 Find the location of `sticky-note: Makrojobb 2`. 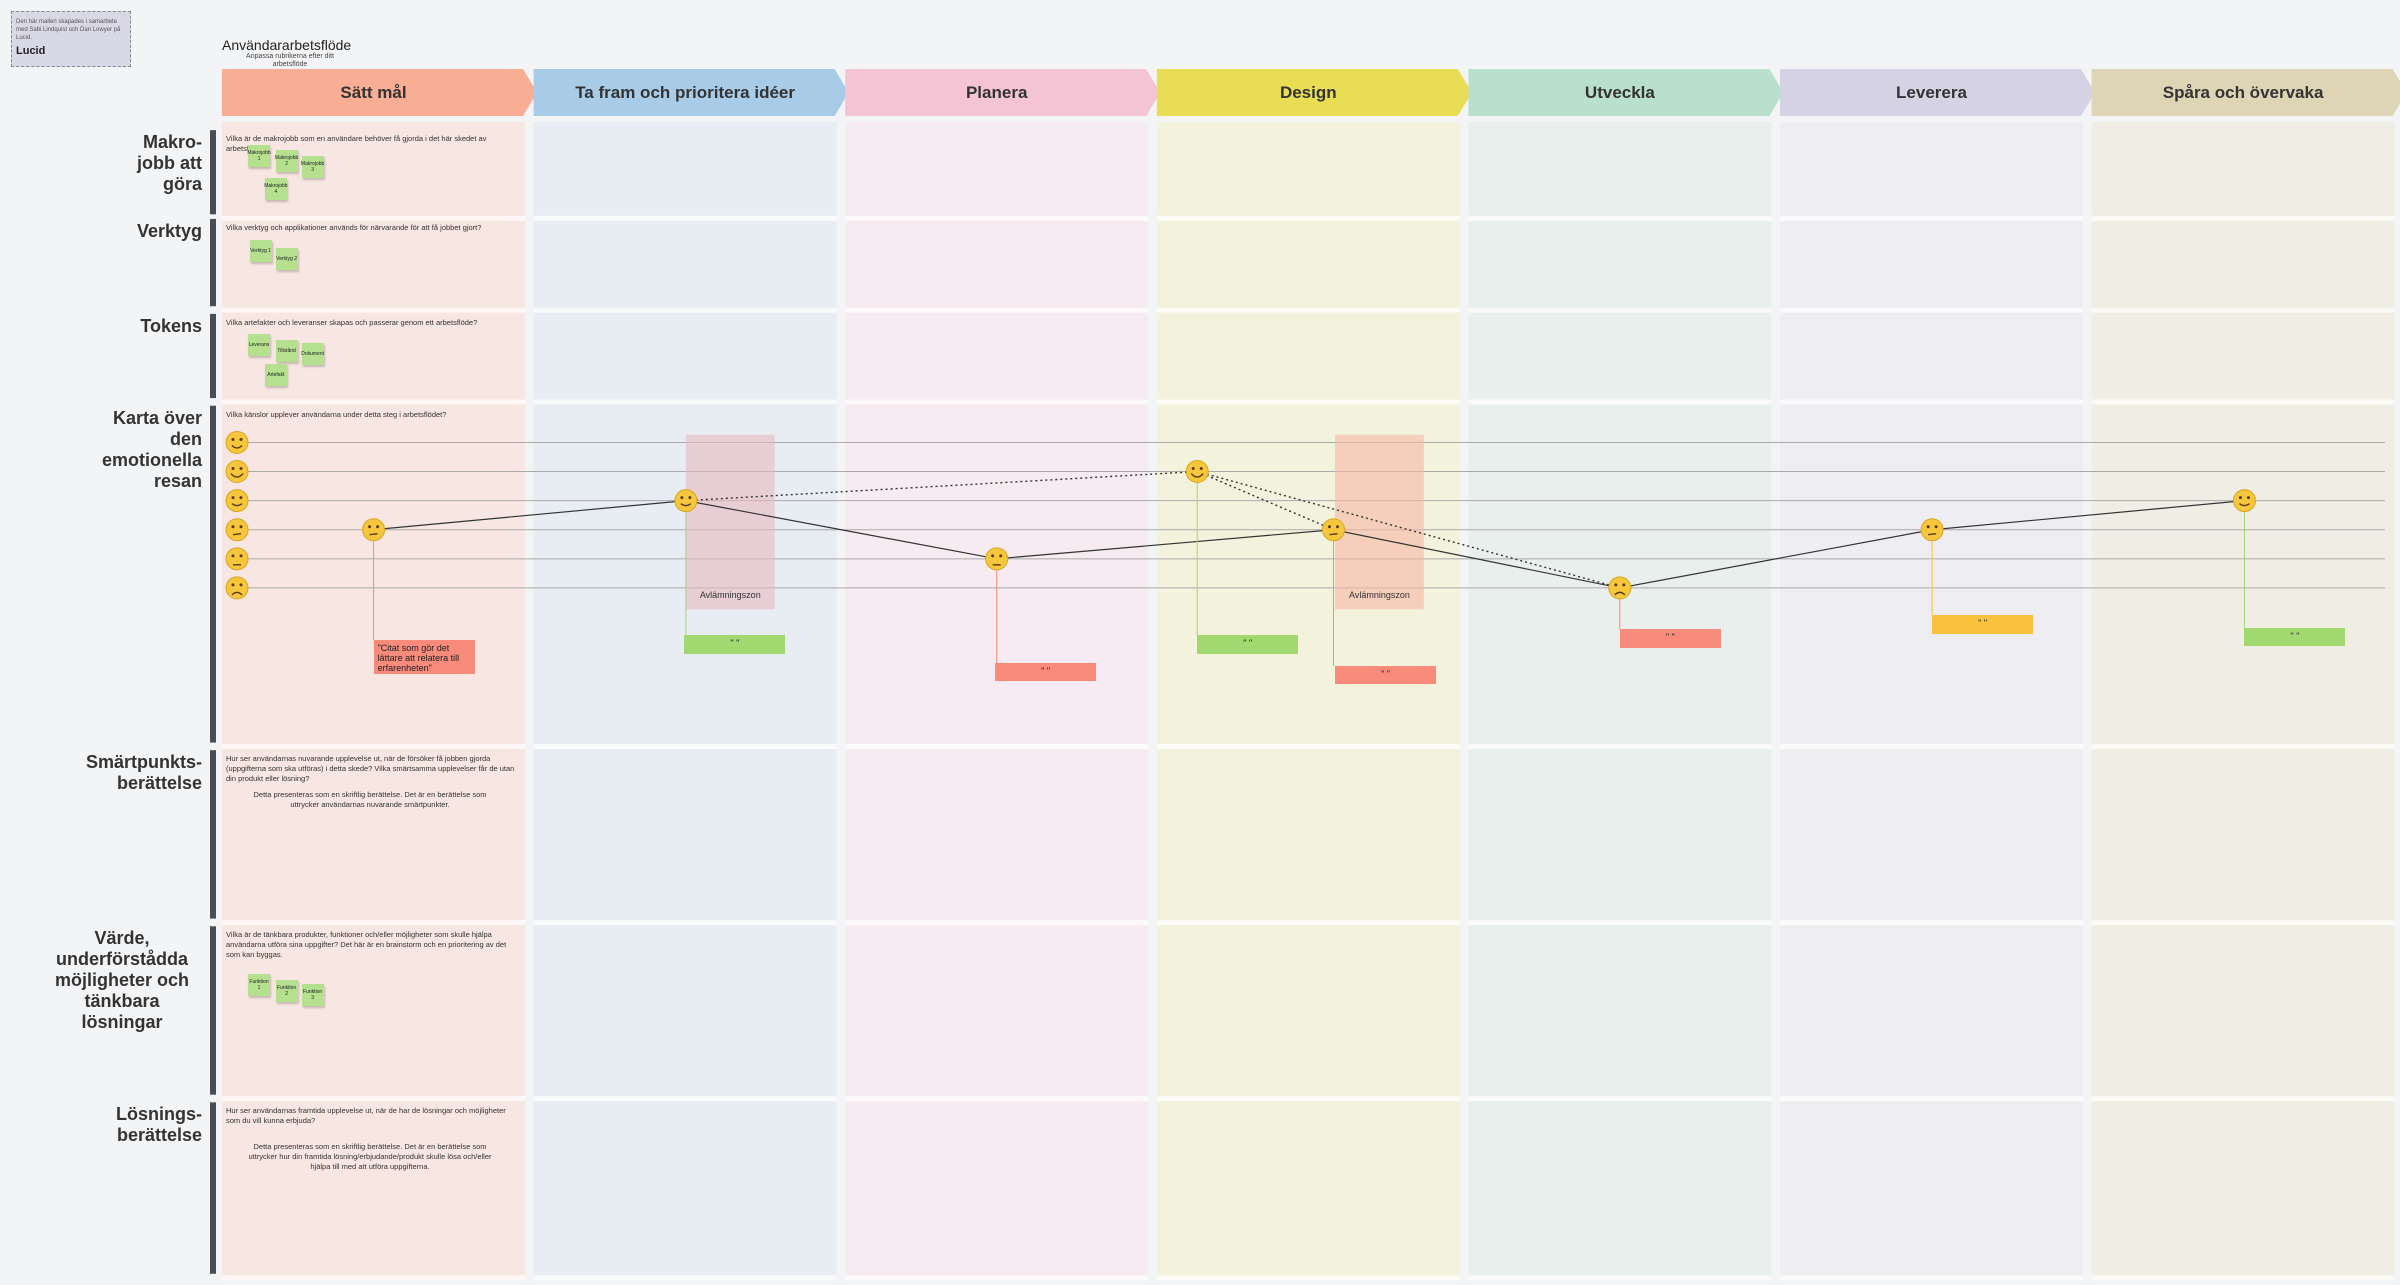

sticky-note: Makrojobb 2 is located at coordinates (286, 161).